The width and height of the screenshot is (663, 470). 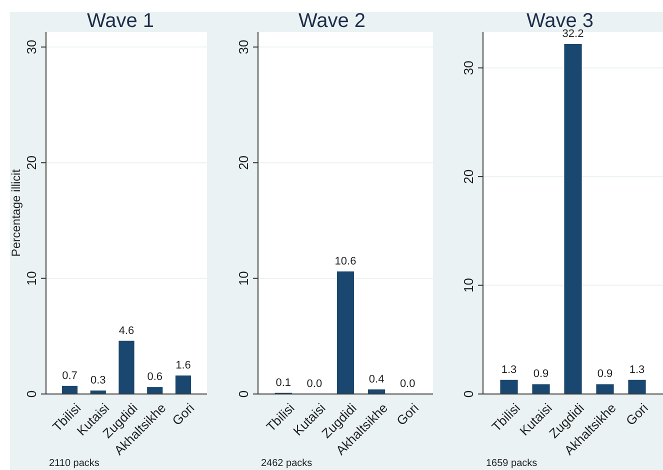 What do you see at coordinates (98, 380) in the screenshot?
I see `data-label: 0.3` at bounding box center [98, 380].